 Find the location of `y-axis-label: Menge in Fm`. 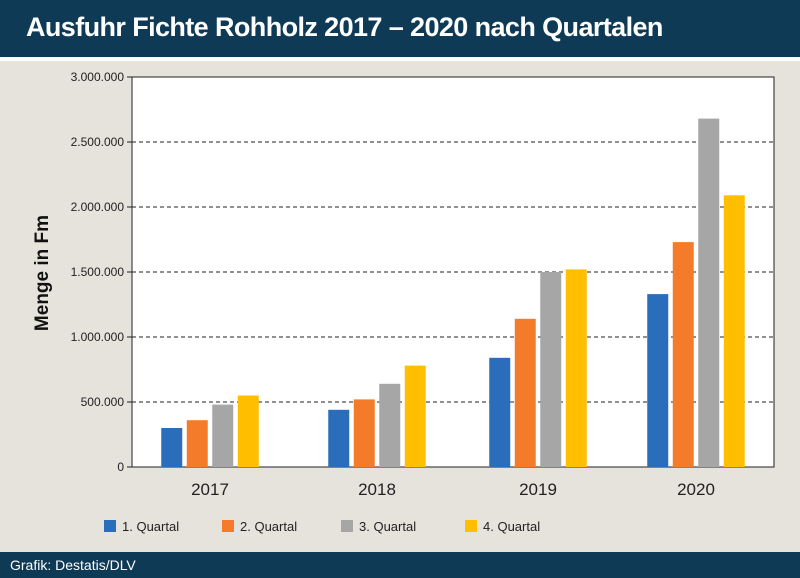

y-axis-label: Menge in Fm is located at coordinates (42, 273).